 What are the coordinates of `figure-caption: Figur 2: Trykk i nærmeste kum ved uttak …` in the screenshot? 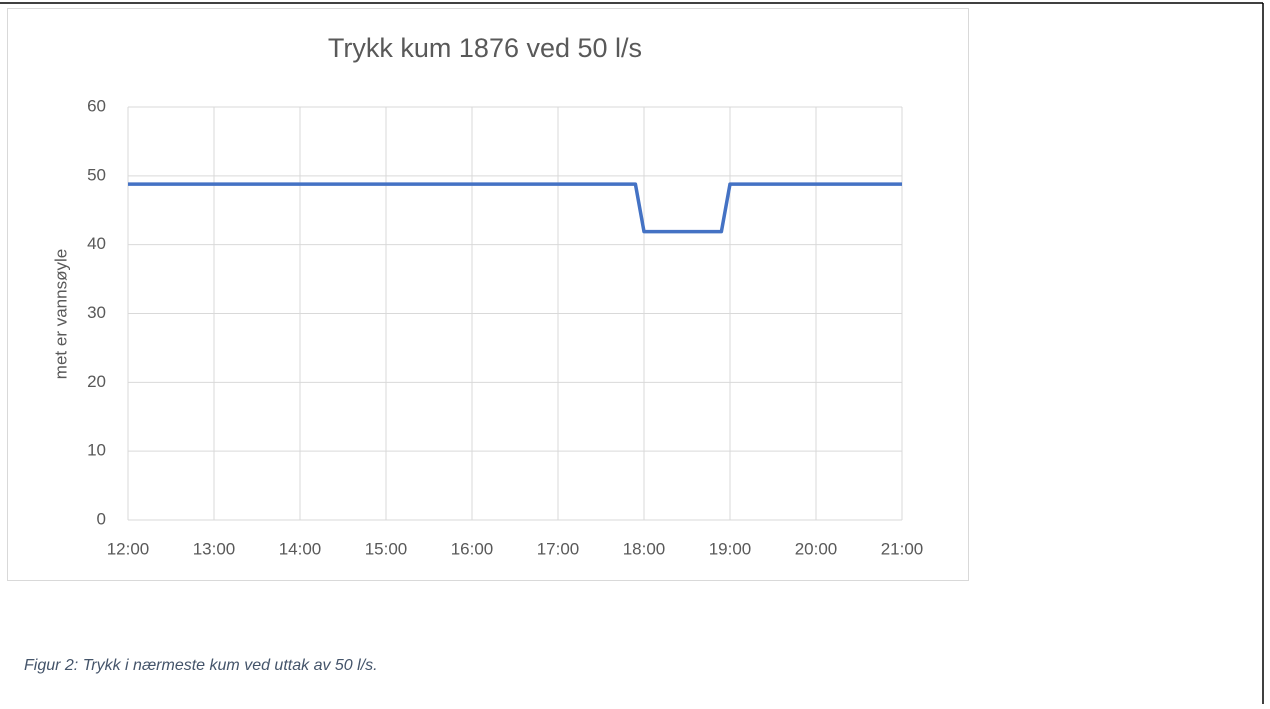 It's located at (201, 665).